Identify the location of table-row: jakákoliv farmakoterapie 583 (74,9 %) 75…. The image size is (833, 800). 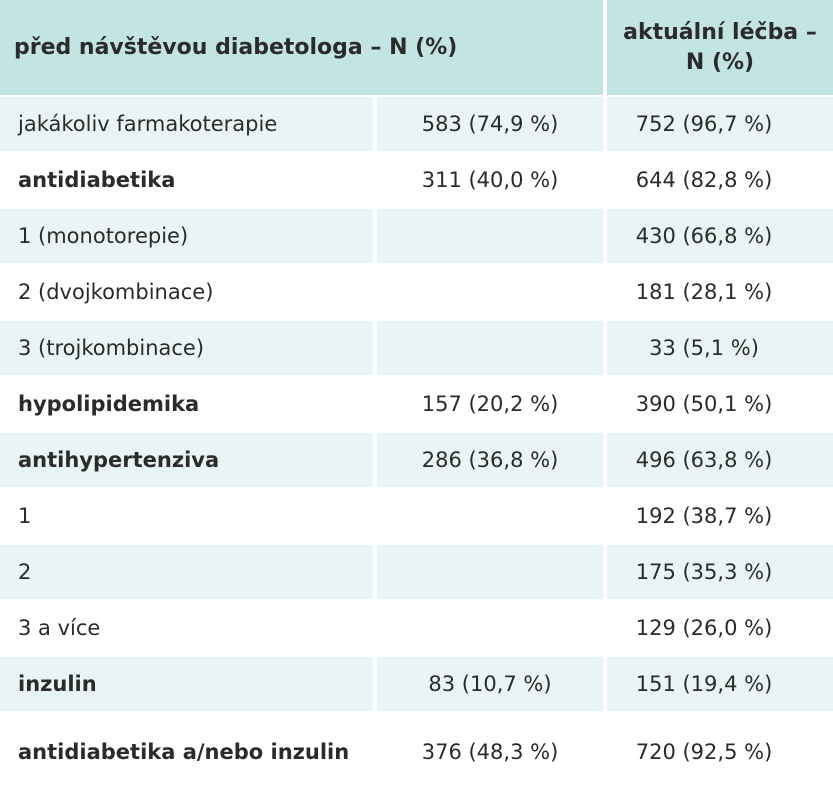
(416, 124).